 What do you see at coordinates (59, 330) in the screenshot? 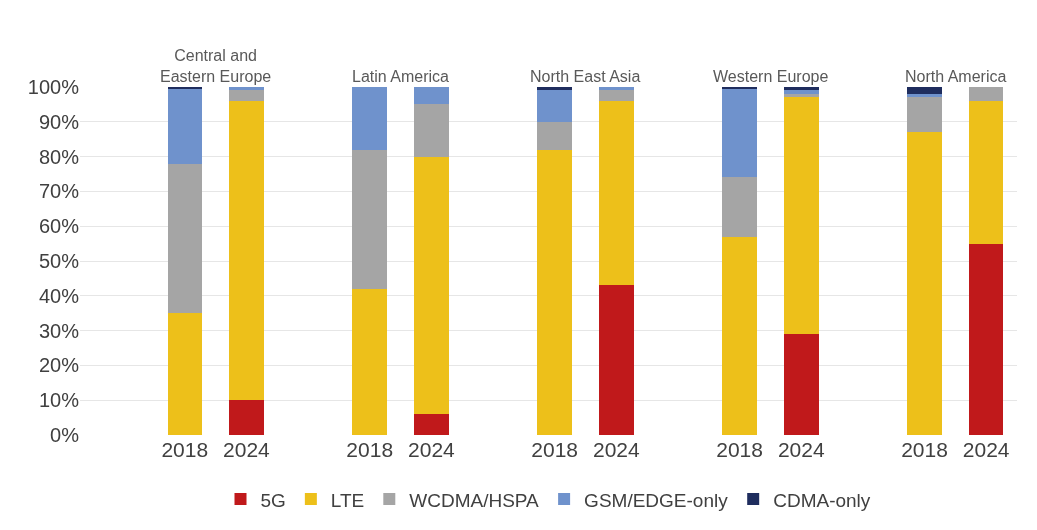
I see `y-tick-label: 30%` at bounding box center [59, 330].